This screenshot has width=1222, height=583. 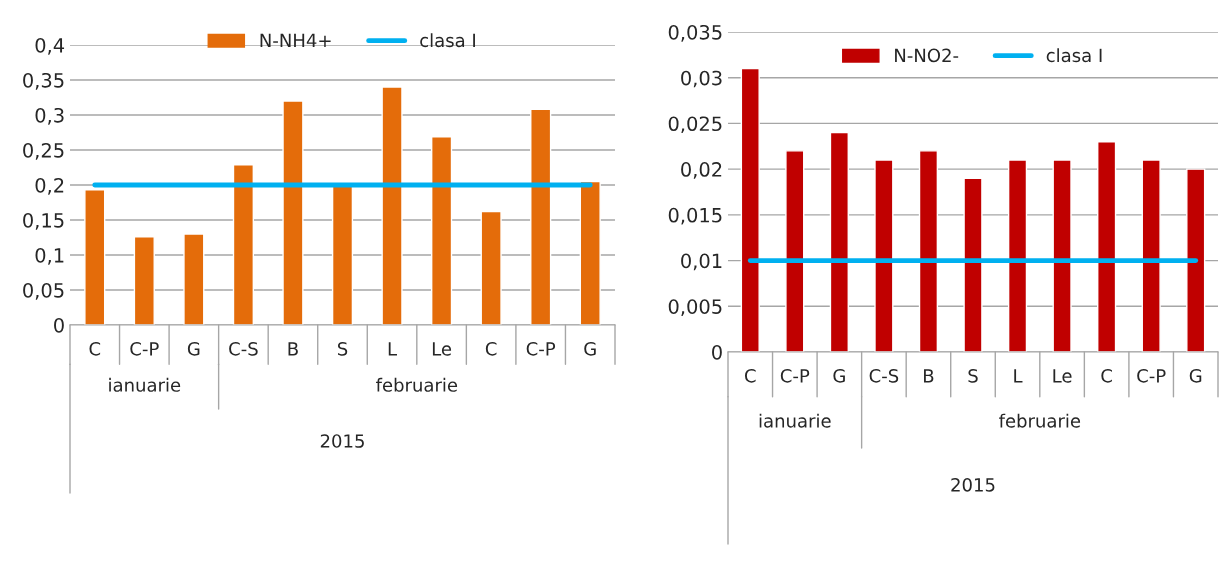 I want to click on y-tick-label: 0,035, so click(x=695, y=33).